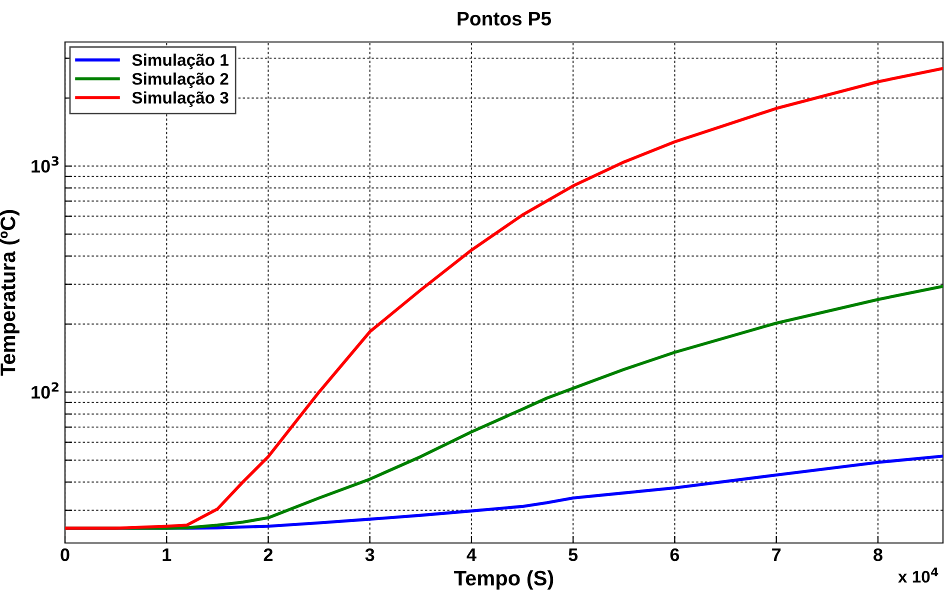 The height and width of the screenshot is (592, 944). I want to click on x-tick-label: 3, so click(369, 555).